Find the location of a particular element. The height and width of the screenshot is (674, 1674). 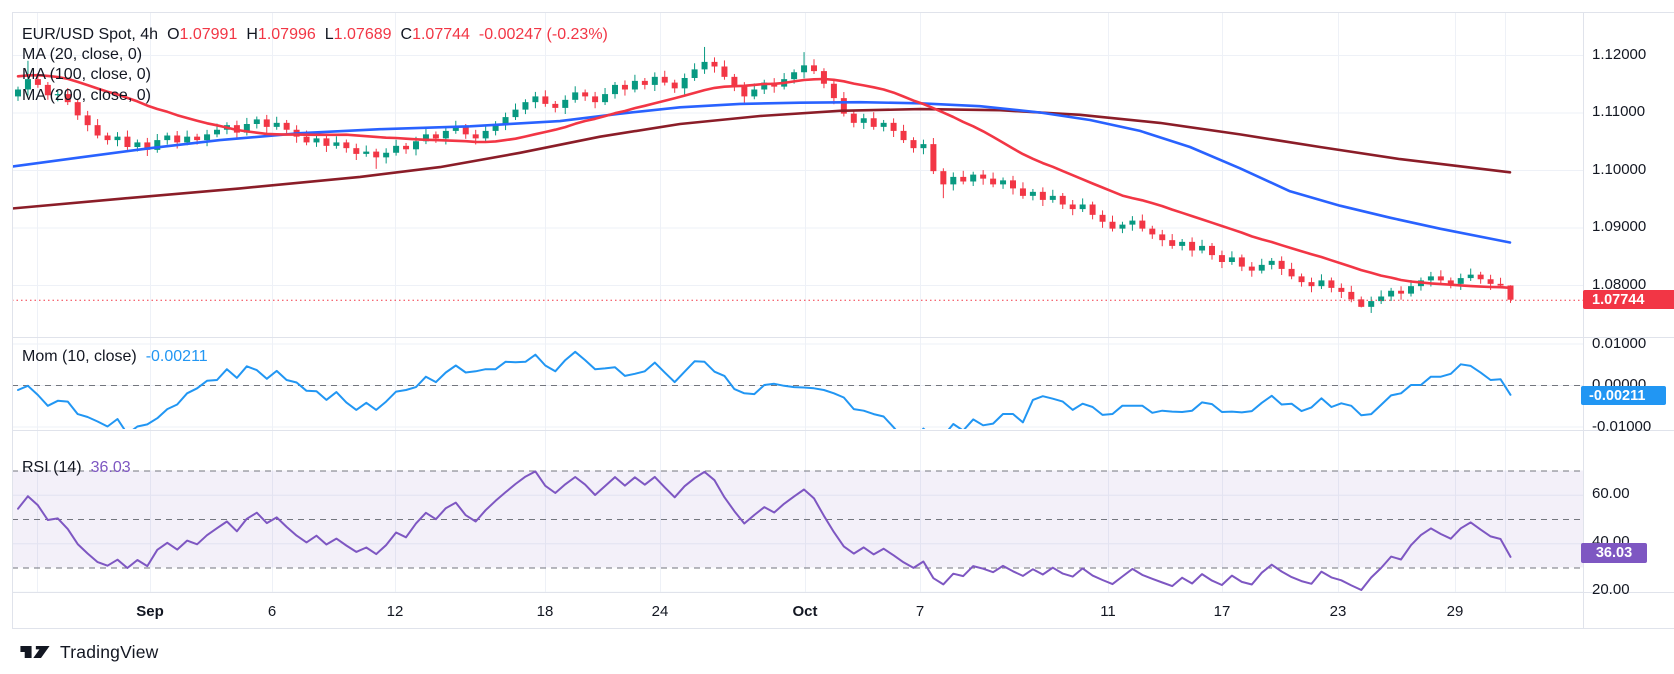

low-label: L1.07689 is located at coordinates (358, 34).